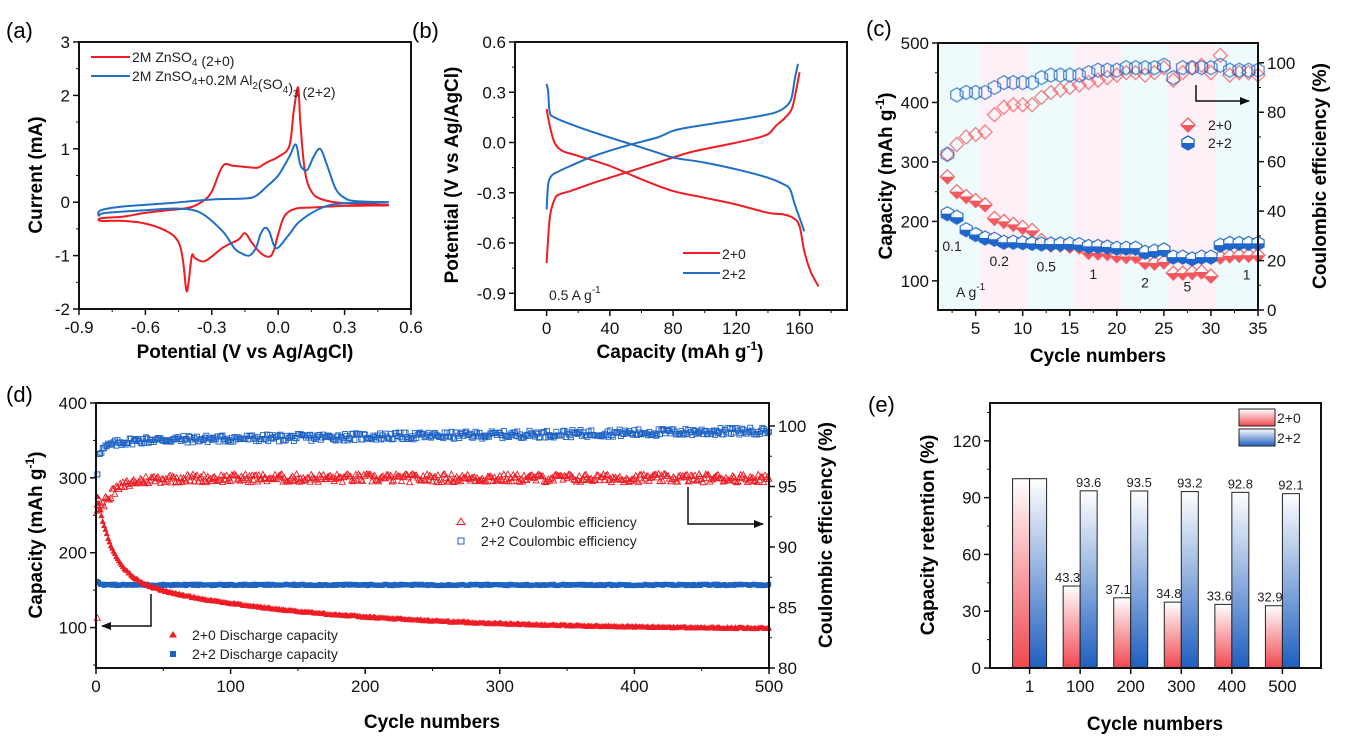 Image resolution: width=1350 pixels, height=743 pixels. I want to click on arrow-right-icon, so click(725, 507).